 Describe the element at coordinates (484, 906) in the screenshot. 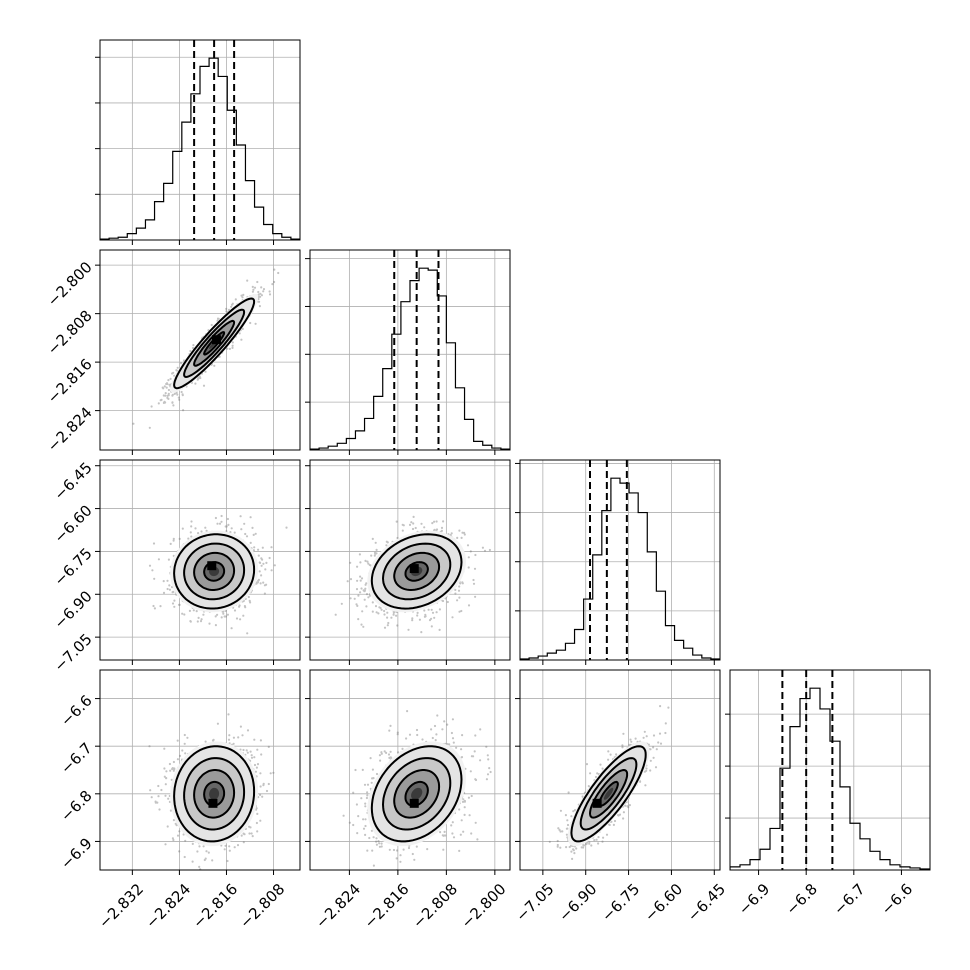

I see `x-tick-label: −2.800` at that location.